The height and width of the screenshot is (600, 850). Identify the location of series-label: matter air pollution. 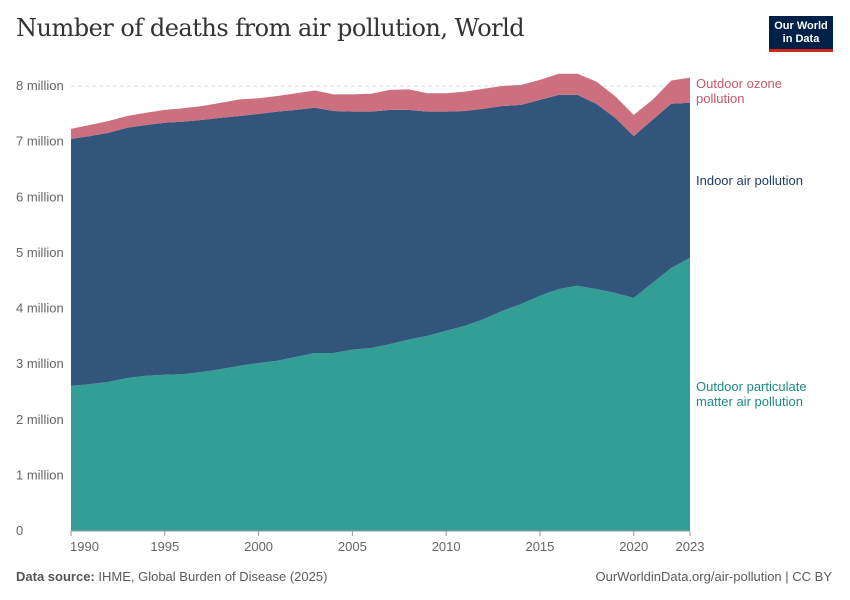
(749, 401).